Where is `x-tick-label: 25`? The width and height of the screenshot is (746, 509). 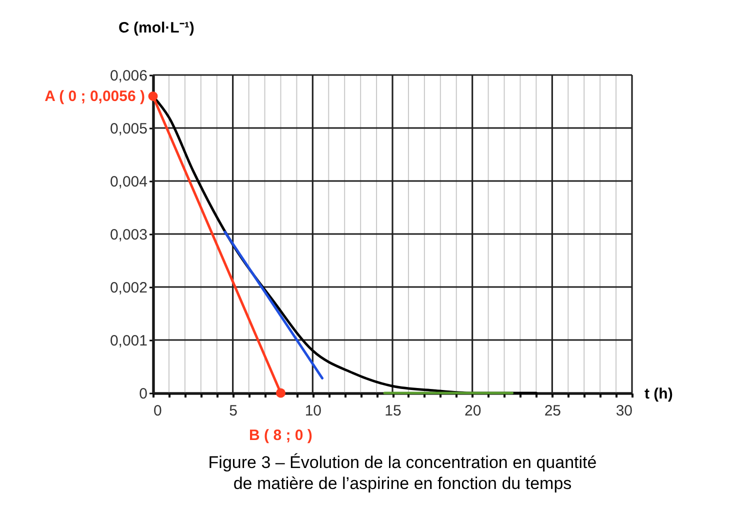
x-tick-label: 25 is located at coordinates (553, 411).